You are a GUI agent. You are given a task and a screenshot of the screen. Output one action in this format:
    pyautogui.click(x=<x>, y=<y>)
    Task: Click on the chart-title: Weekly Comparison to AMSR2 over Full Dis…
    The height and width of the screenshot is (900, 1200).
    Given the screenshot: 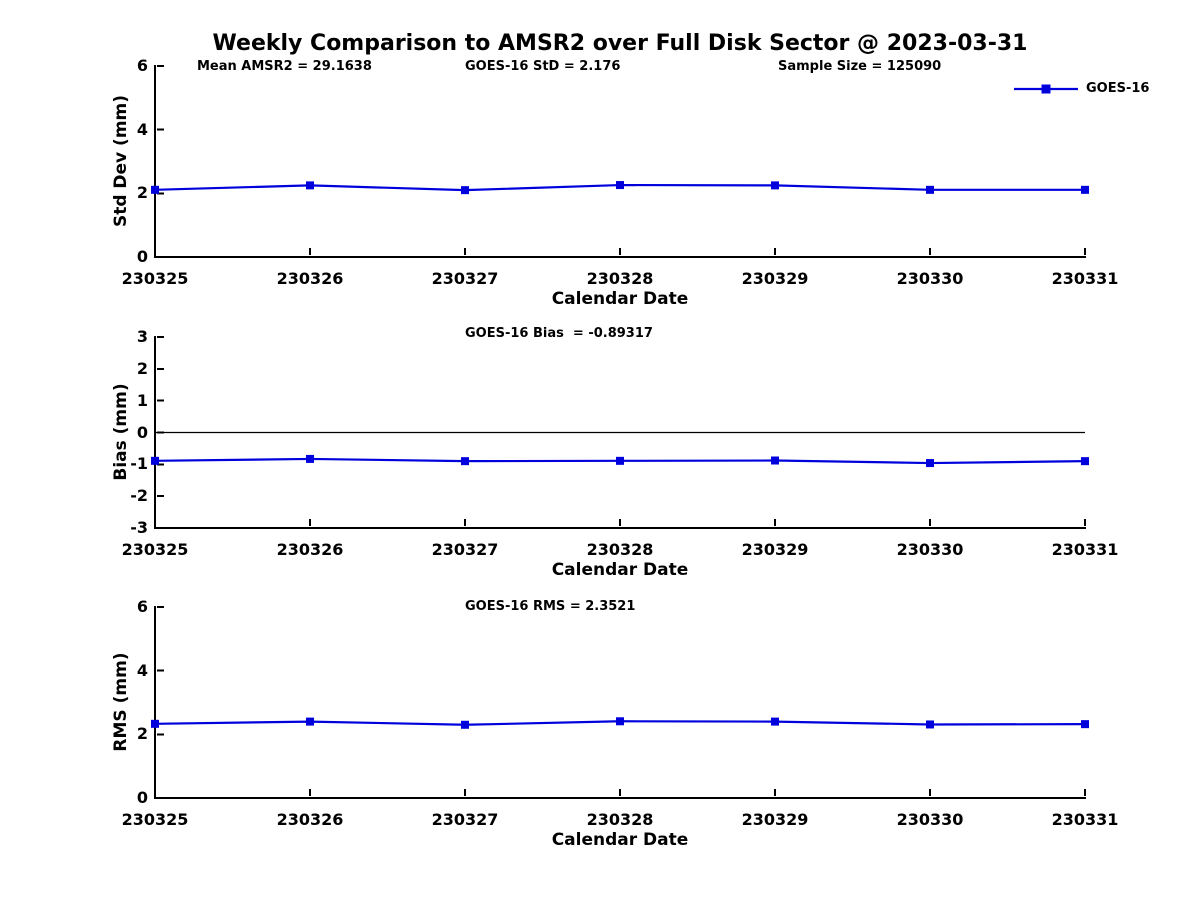 What is the action you would take?
    pyautogui.click(x=620, y=43)
    